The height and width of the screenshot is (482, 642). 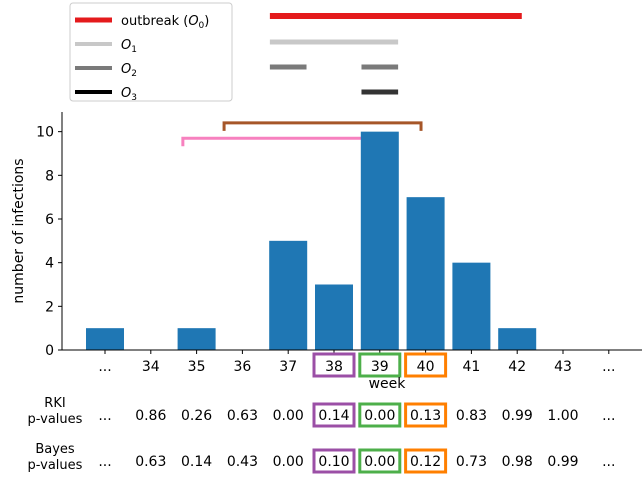 What do you see at coordinates (197, 367) in the screenshot?
I see `x-tick-label-2: 35` at bounding box center [197, 367].